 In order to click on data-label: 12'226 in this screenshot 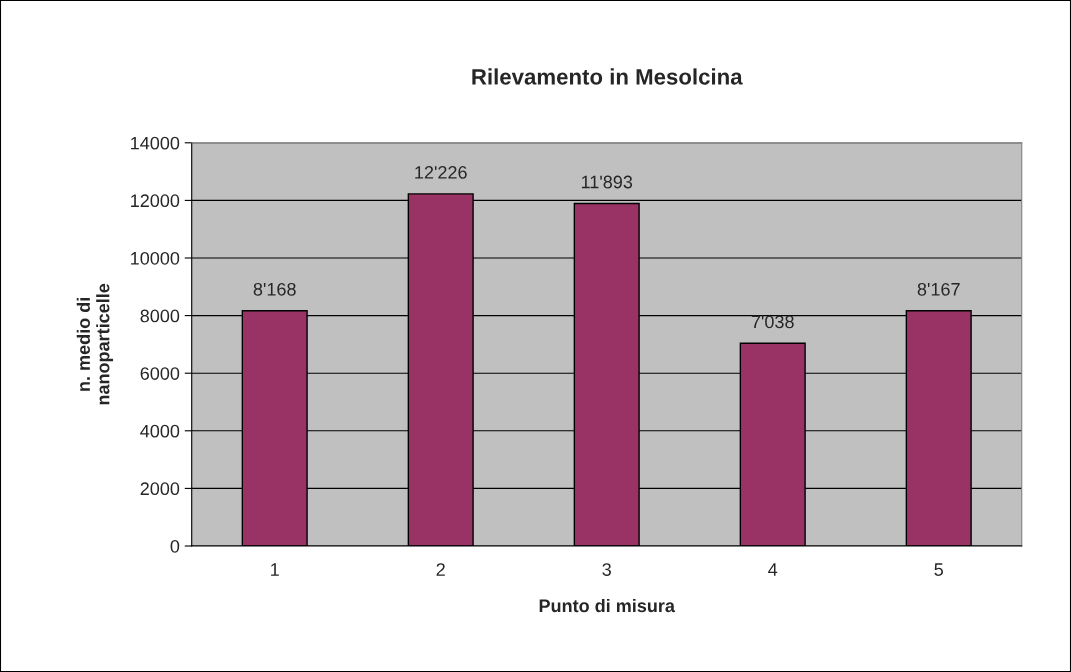, I will do `click(441, 172)`.